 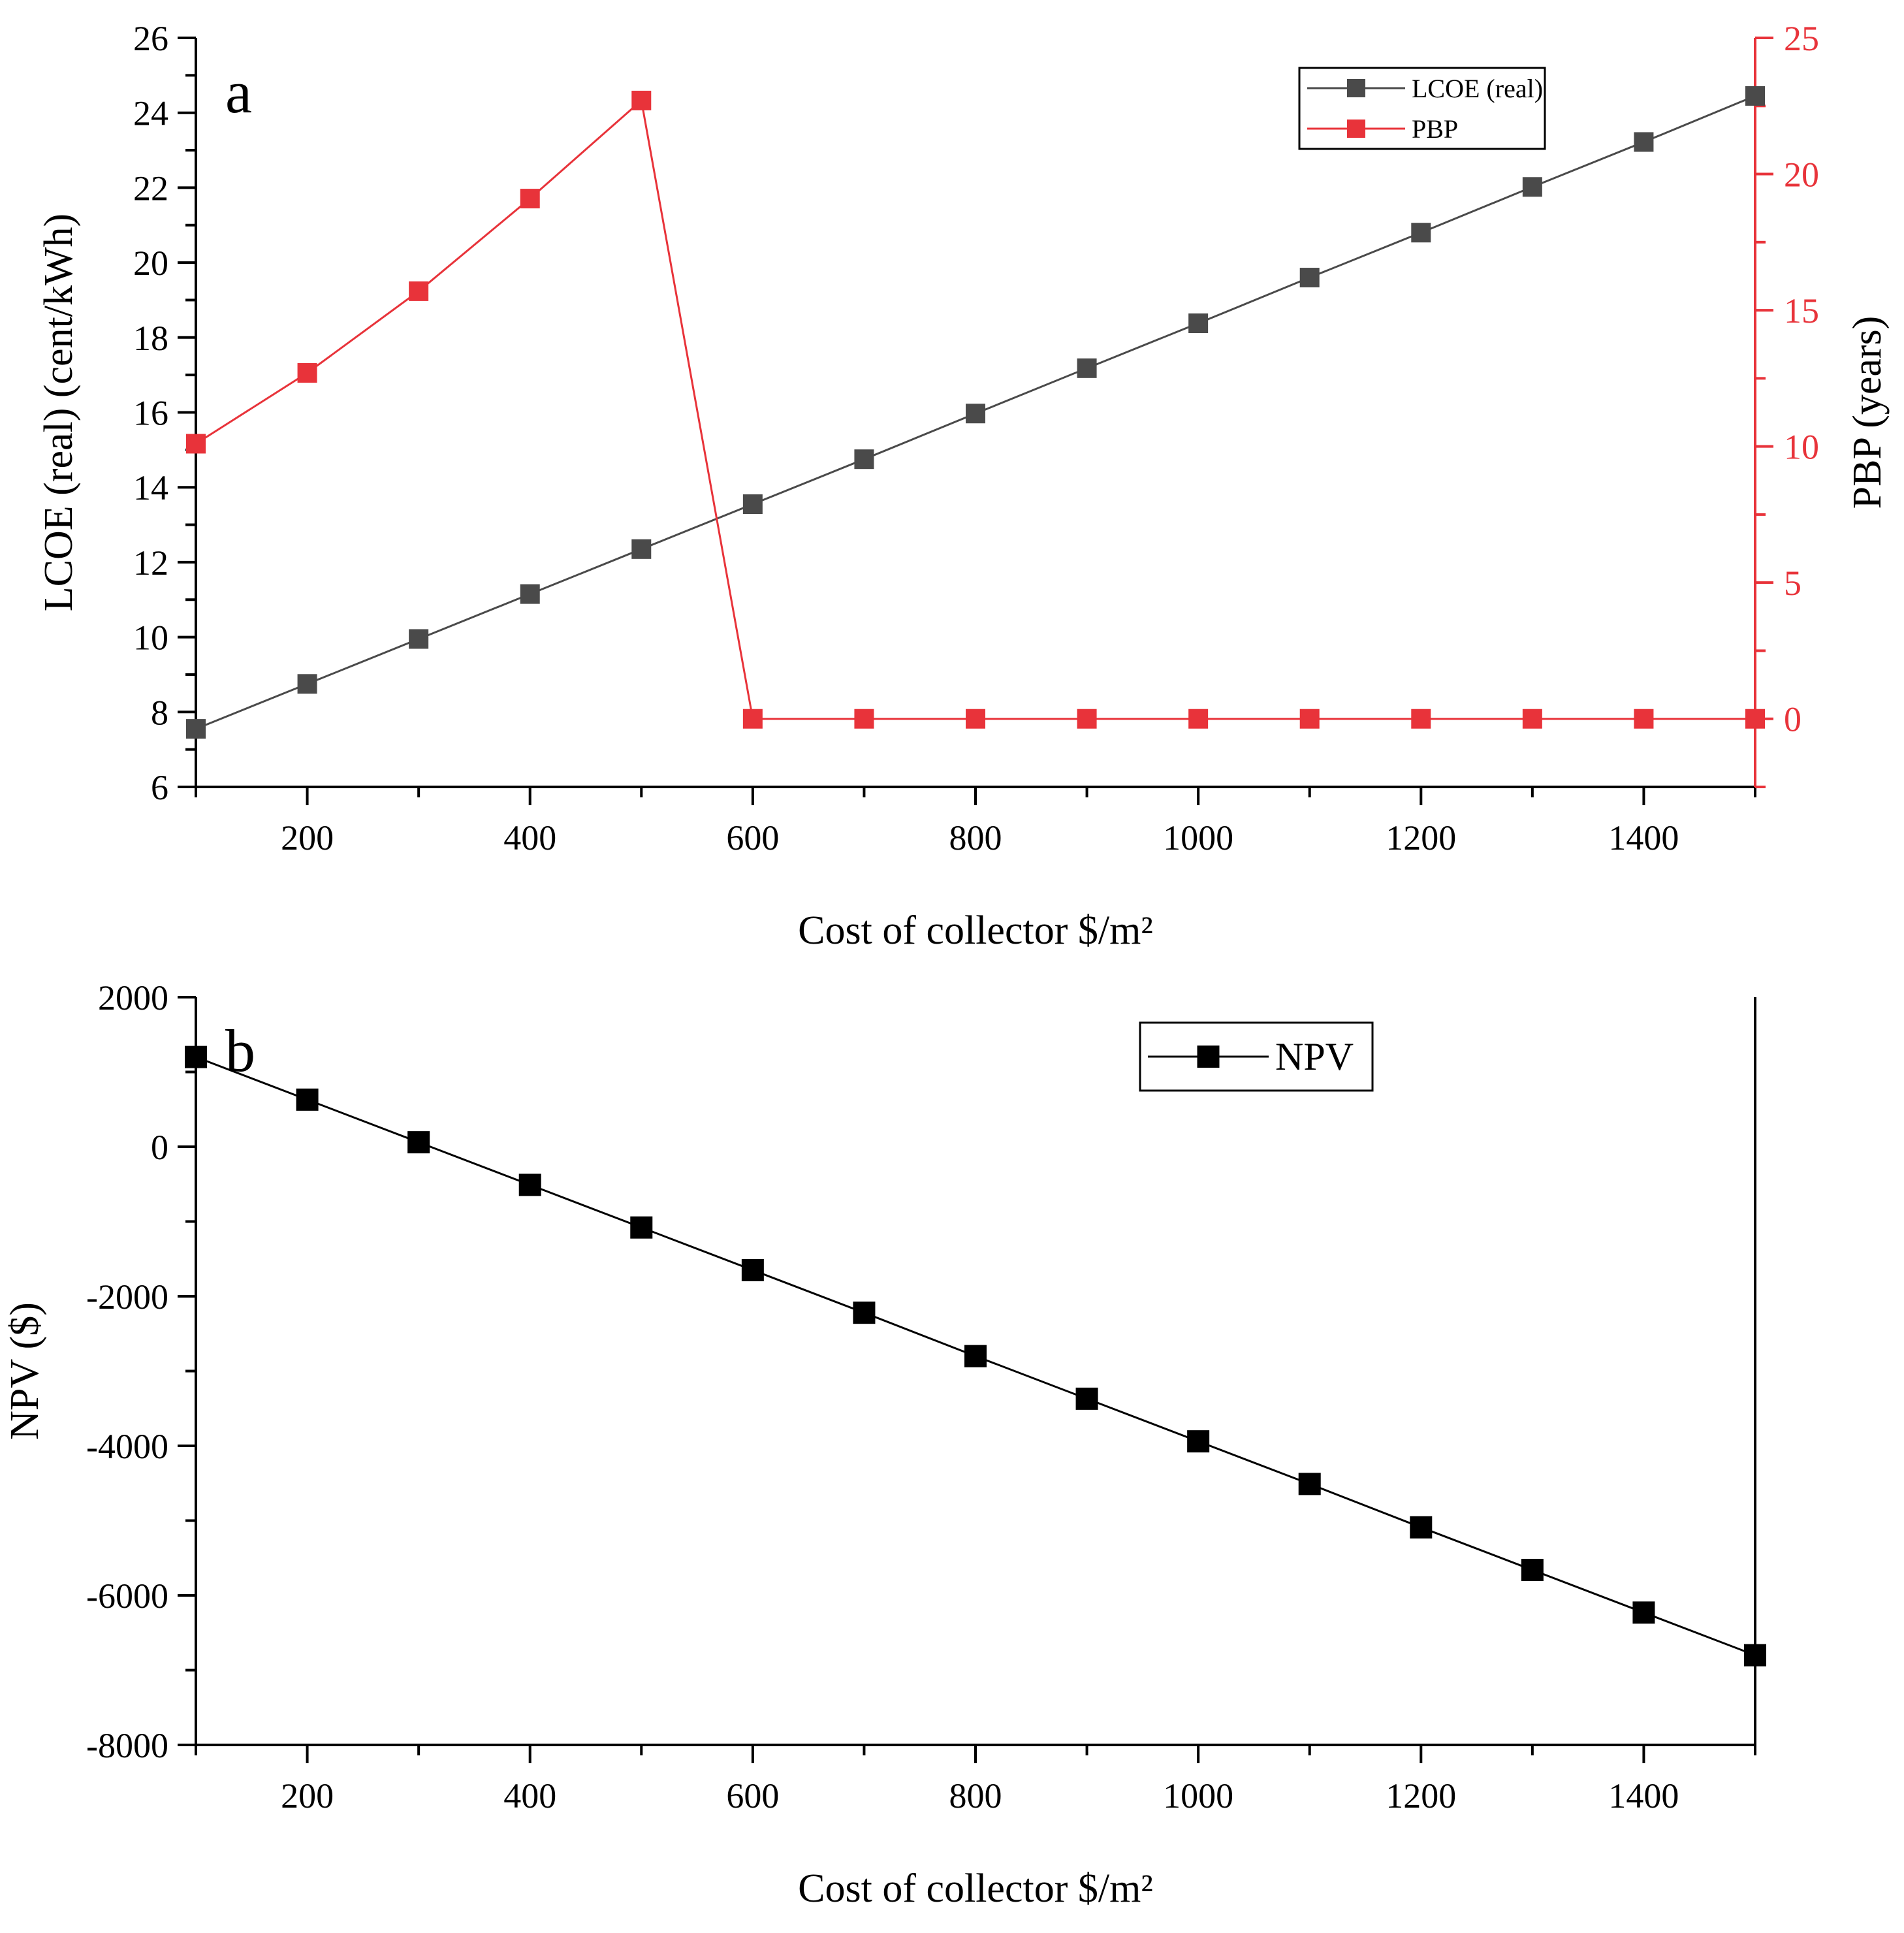 What do you see at coordinates (25, 1371) in the screenshot?
I see `chart-b-y-axis-label: NPV ($)` at bounding box center [25, 1371].